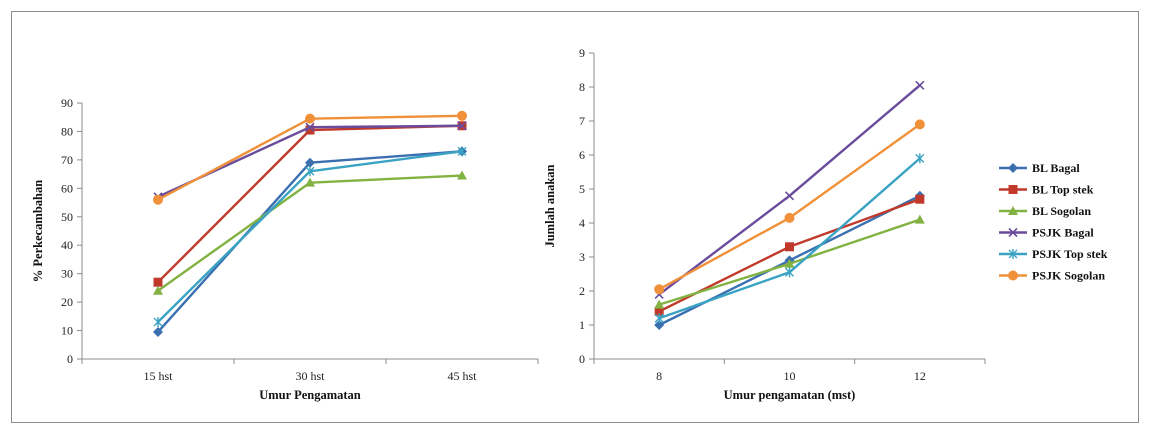 This screenshot has width=1152, height=432. Describe the element at coordinates (659, 376) in the screenshot. I see `chart2-x-tick-label: 8` at that location.